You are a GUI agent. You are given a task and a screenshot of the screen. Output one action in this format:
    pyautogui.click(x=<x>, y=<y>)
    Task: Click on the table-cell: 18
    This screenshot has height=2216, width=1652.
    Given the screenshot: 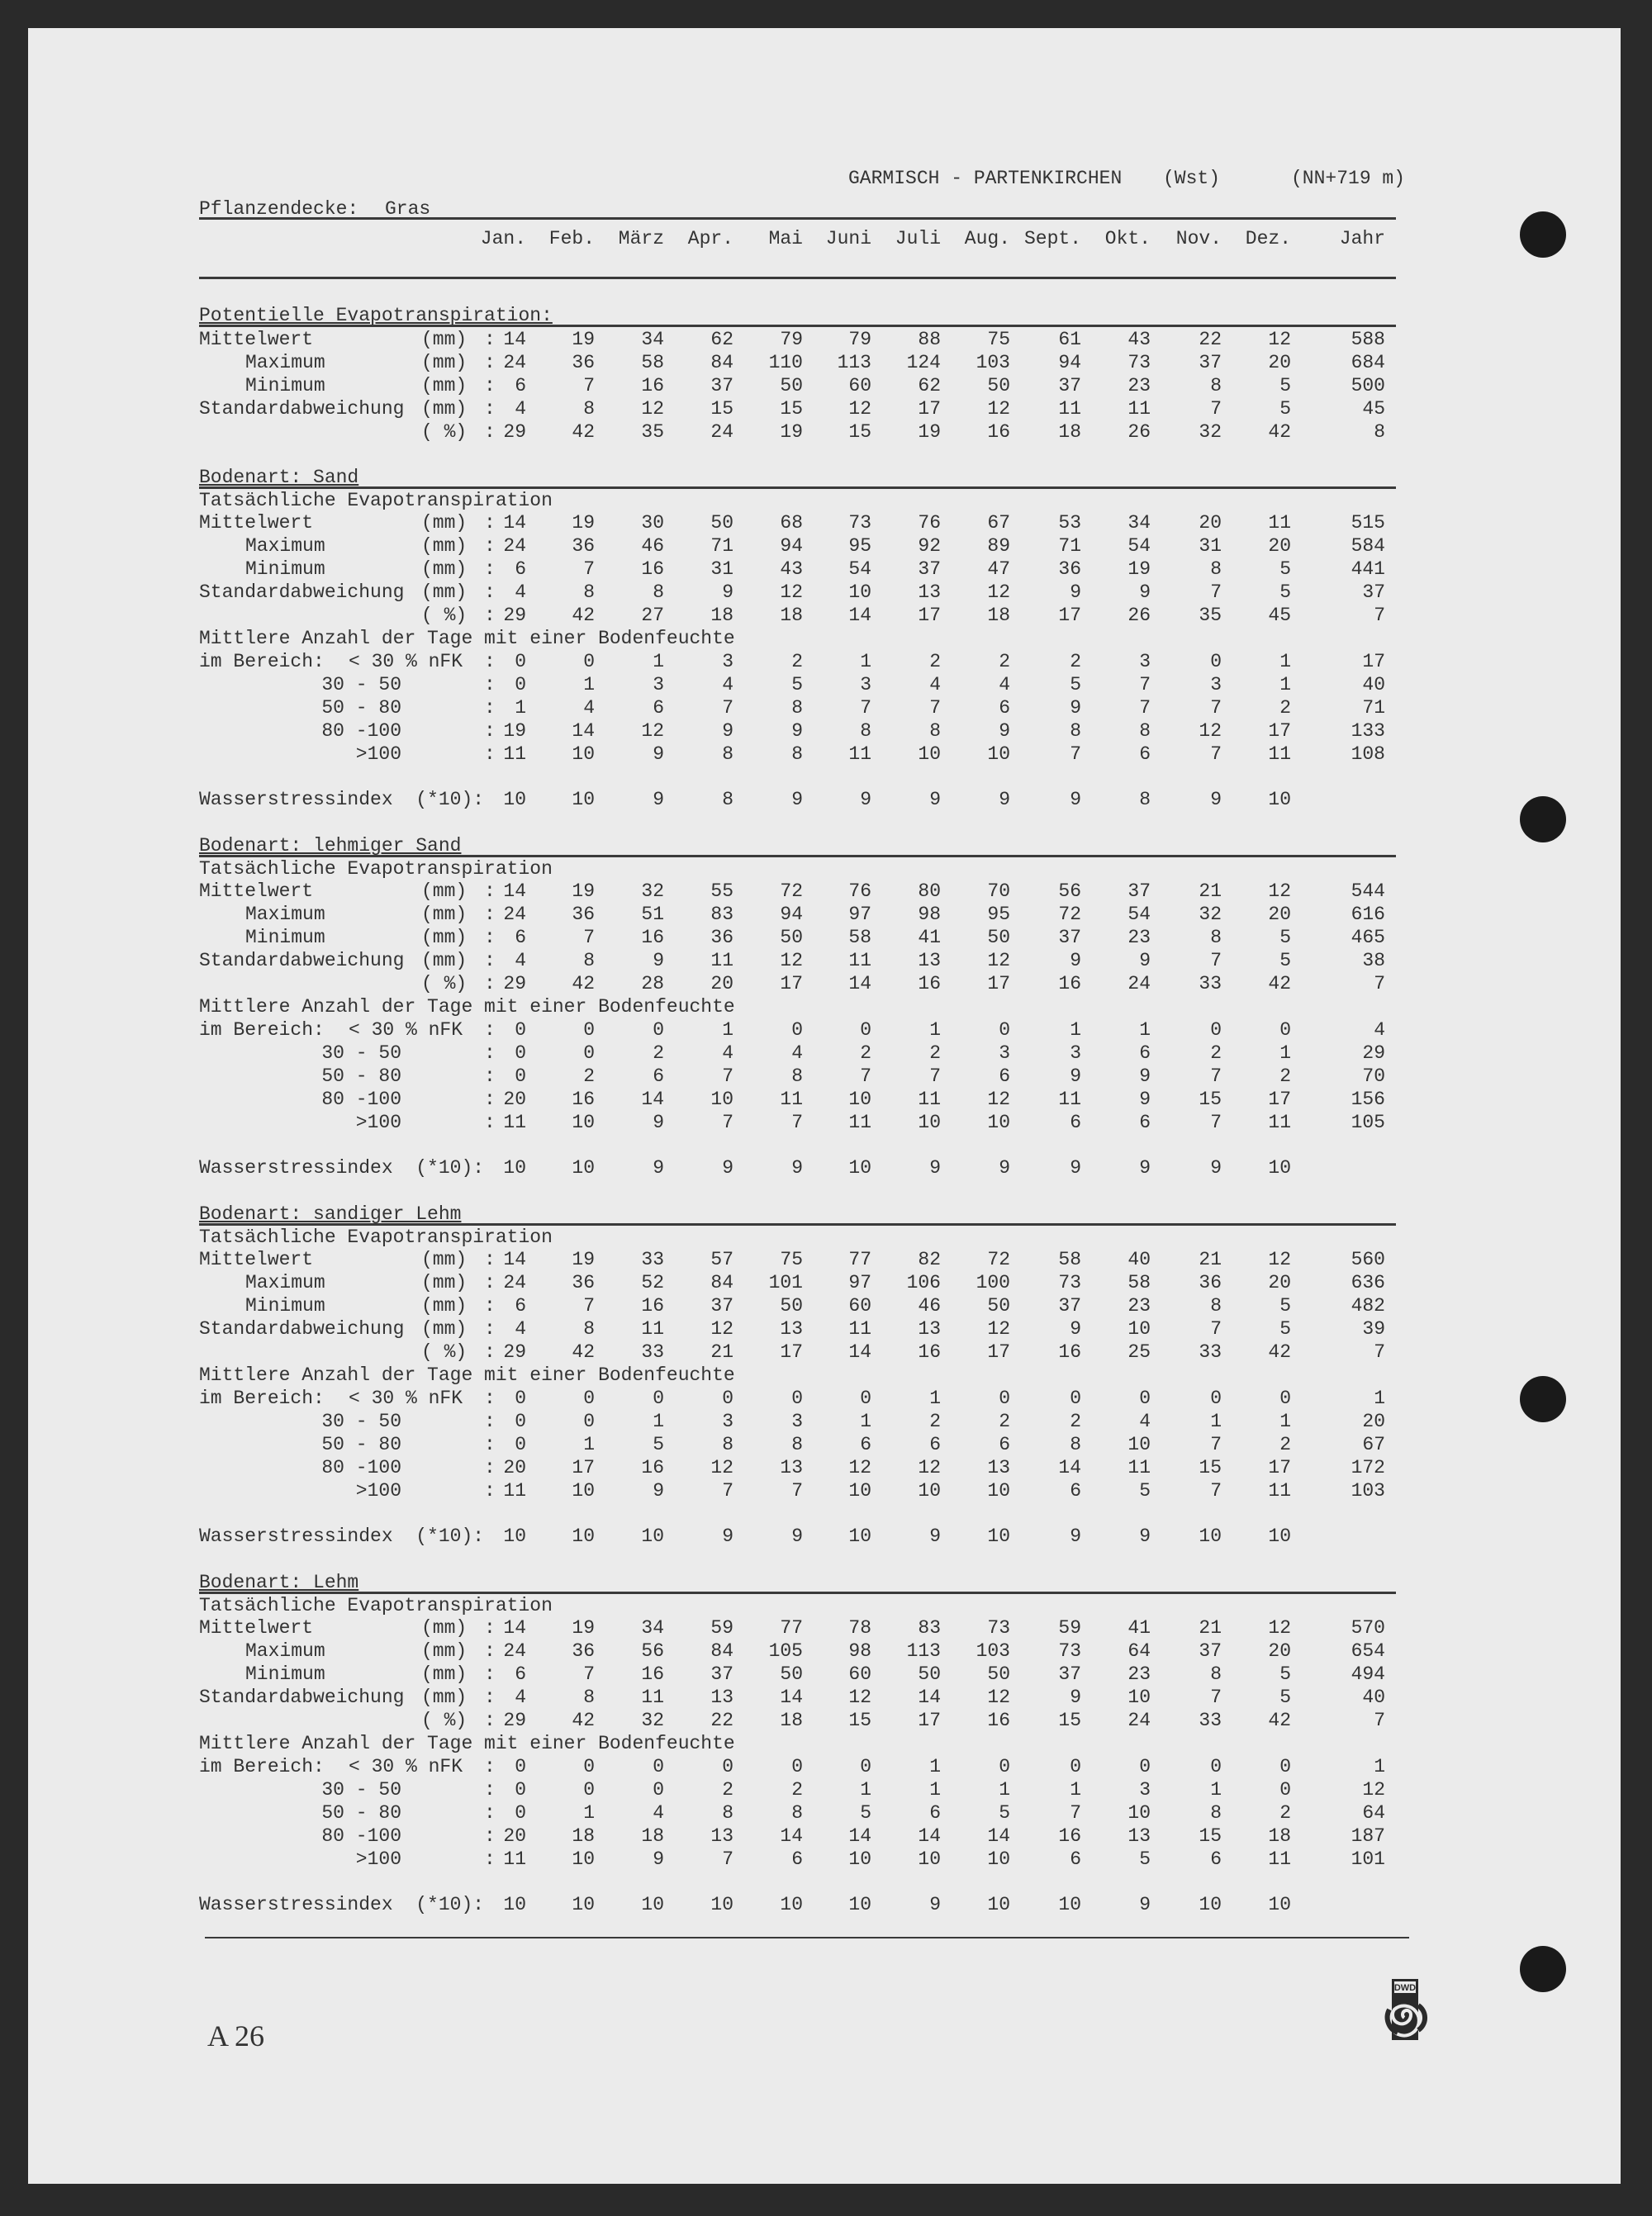 What is the action you would take?
    pyautogui.click(x=1279, y=1836)
    